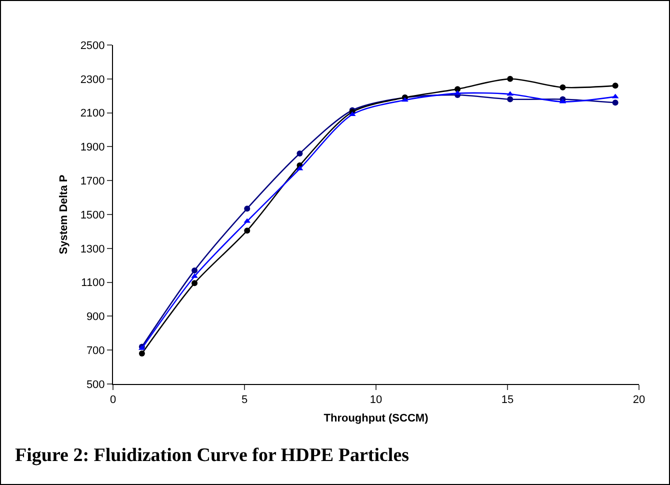  What do you see at coordinates (507, 400) in the screenshot?
I see `x-tick-label: 15` at bounding box center [507, 400].